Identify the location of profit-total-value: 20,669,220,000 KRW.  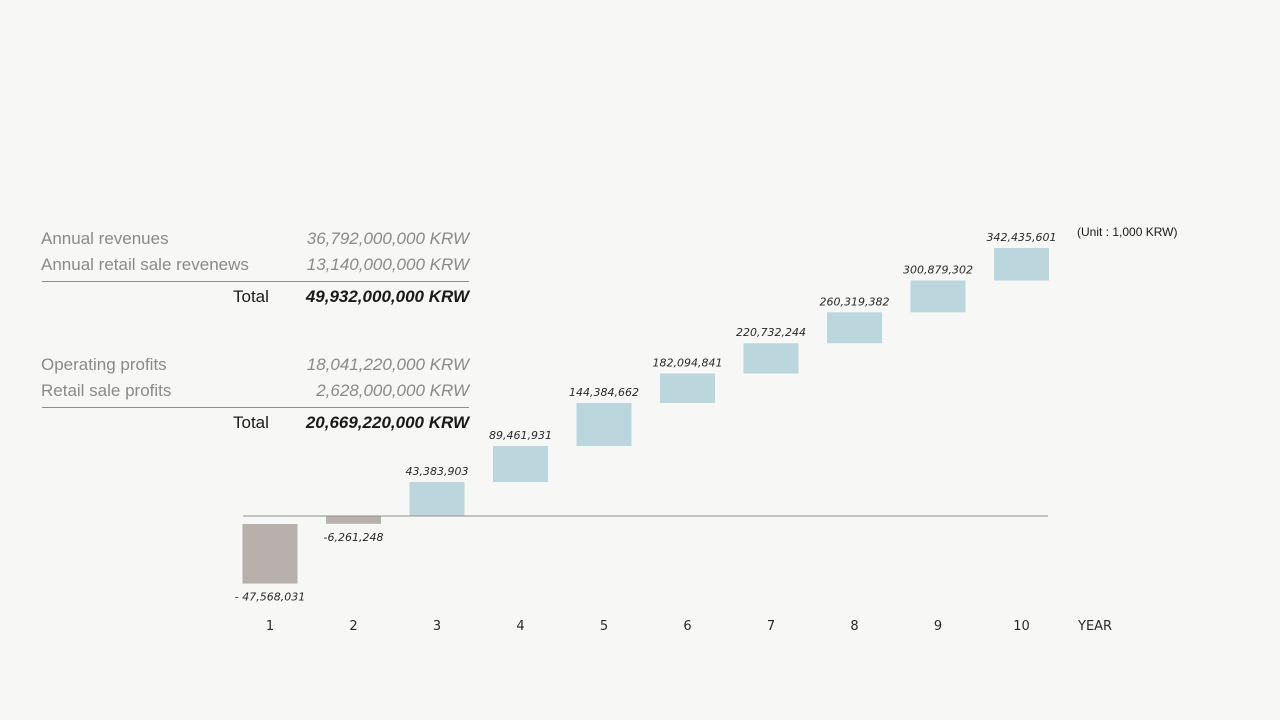
(387, 422).